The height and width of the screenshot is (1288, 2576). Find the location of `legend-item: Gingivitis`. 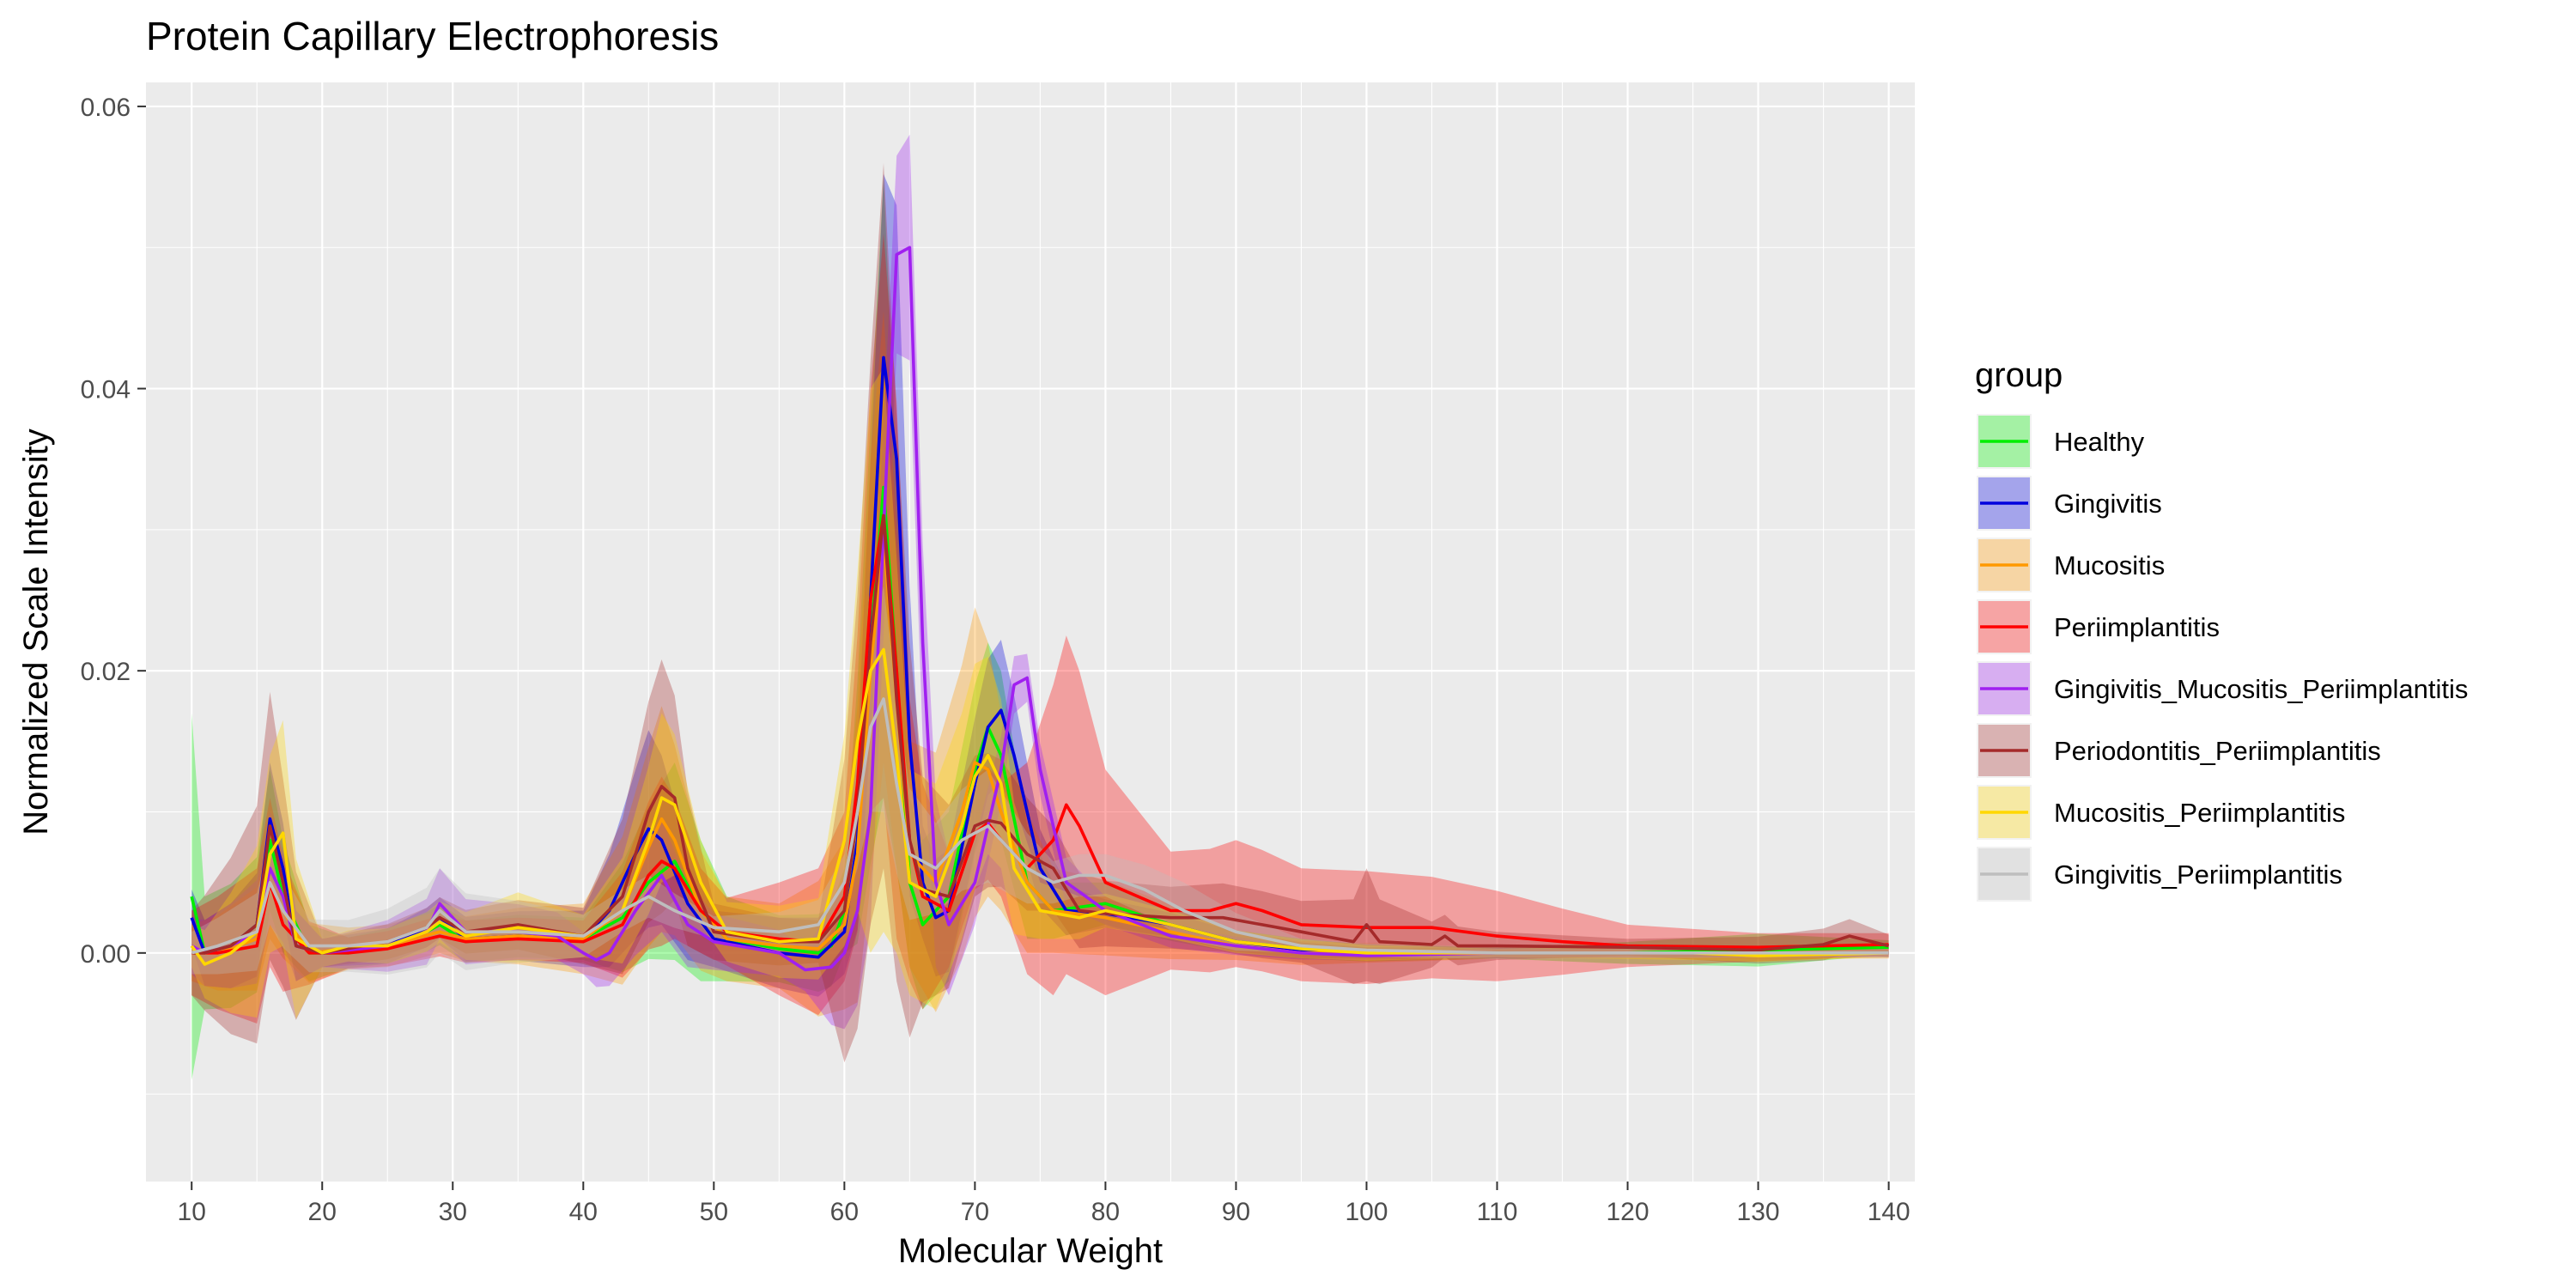

legend-item: Gingivitis is located at coordinates (2069, 503).